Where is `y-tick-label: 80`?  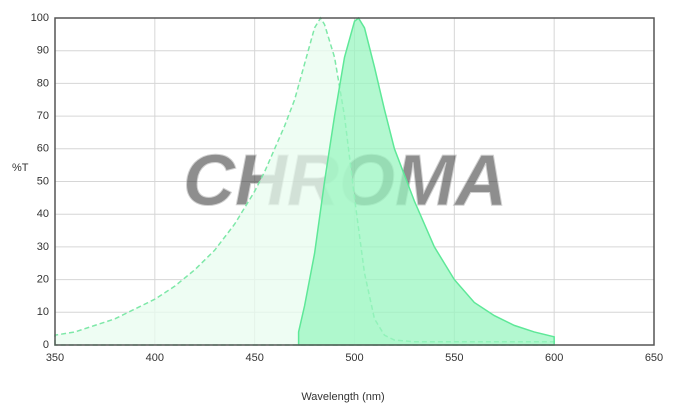 y-tick-label: 80 is located at coordinates (43, 83).